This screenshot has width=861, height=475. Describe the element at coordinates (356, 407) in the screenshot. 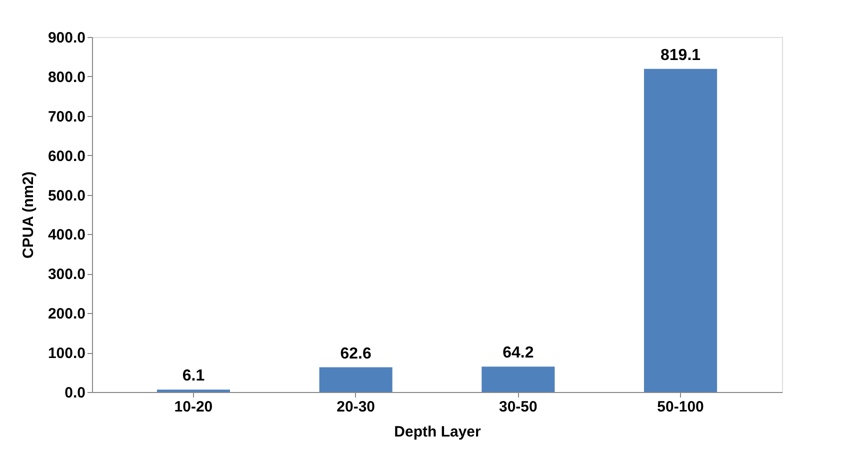

I see `x-tick-label: 20-30` at that location.